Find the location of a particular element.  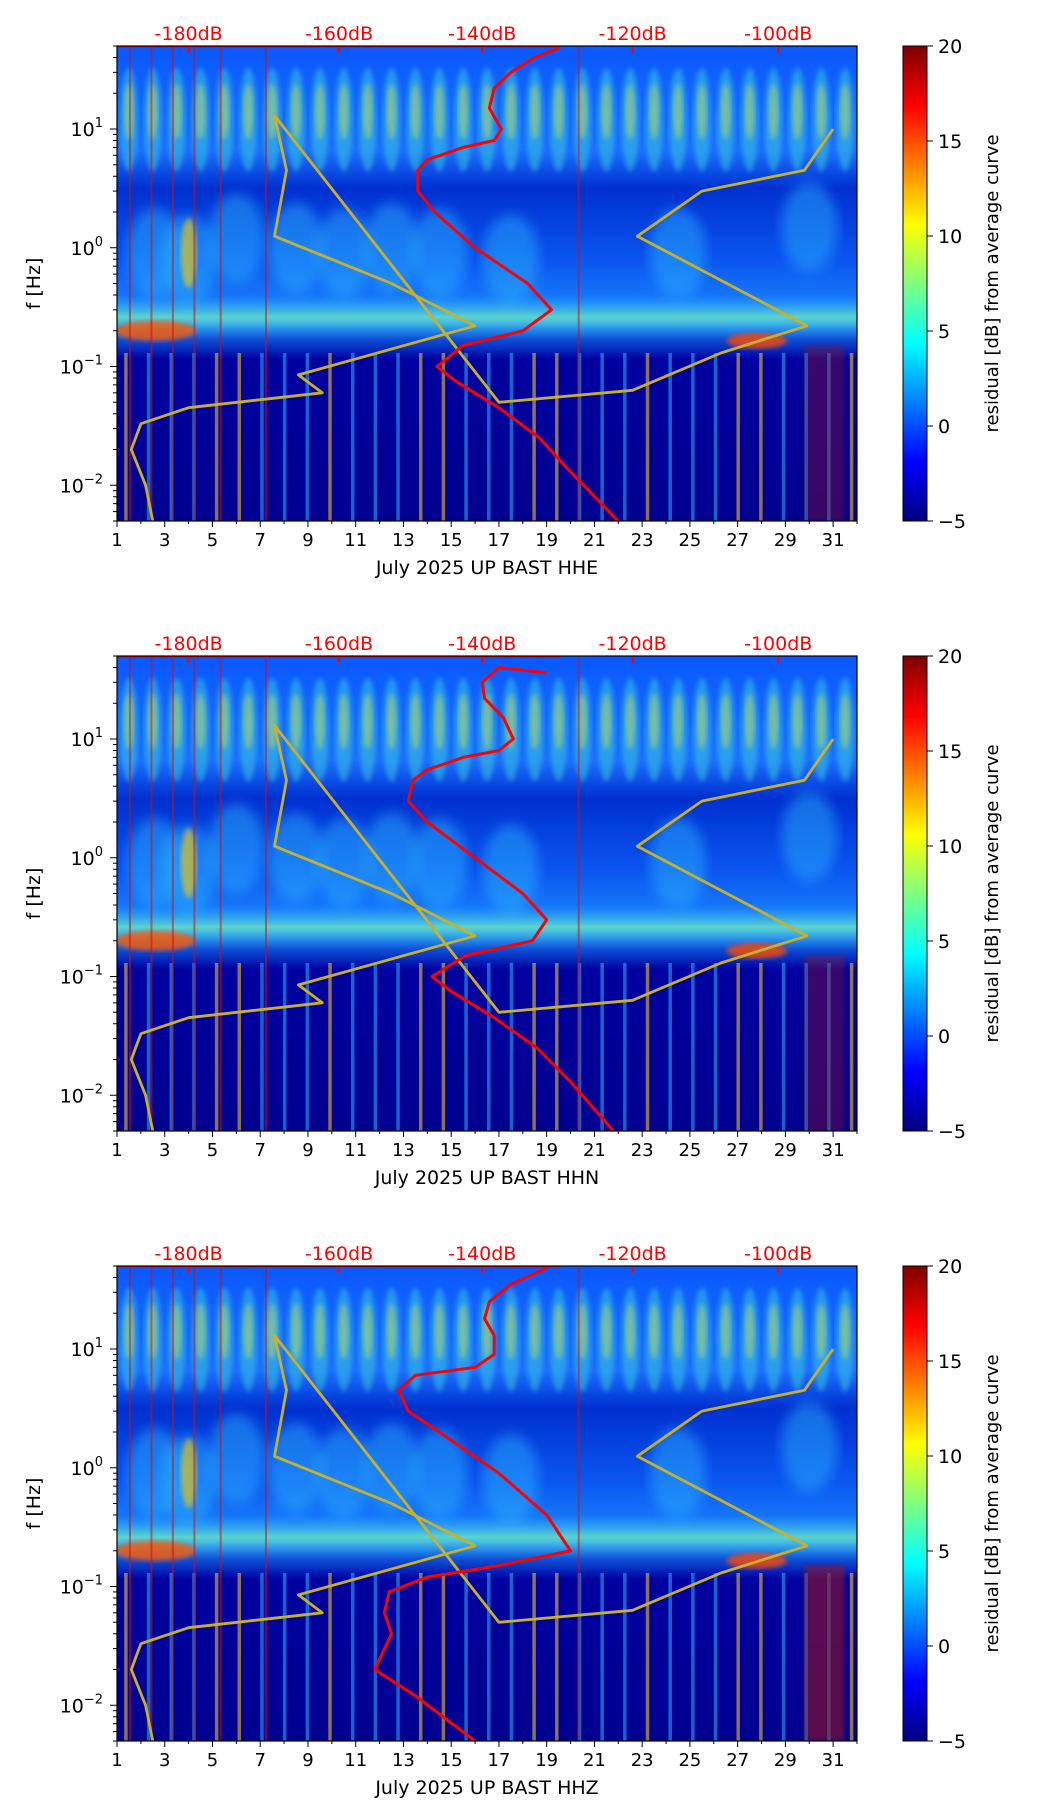

x-tick-label: 3 is located at coordinates (164, 1150).